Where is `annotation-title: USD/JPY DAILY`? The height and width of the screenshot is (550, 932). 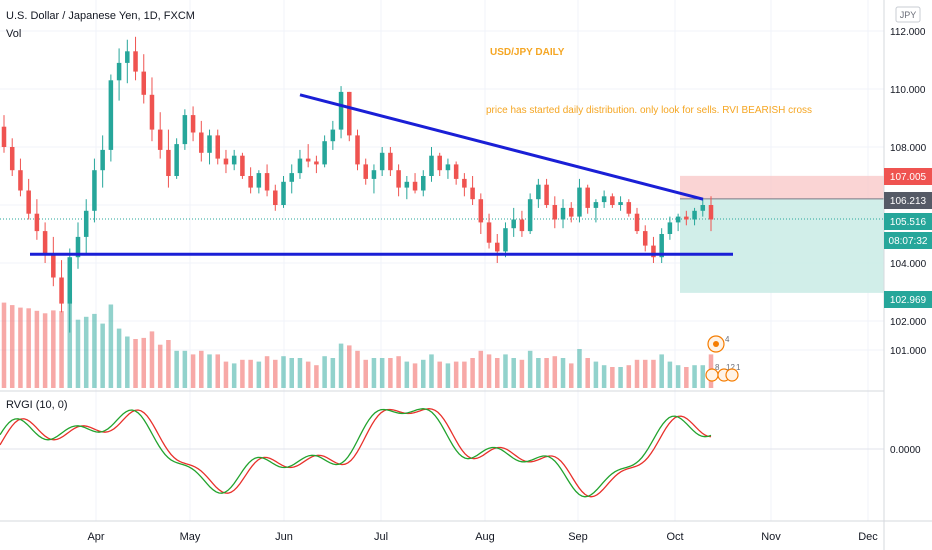 annotation-title: USD/JPY DAILY is located at coordinates (527, 52).